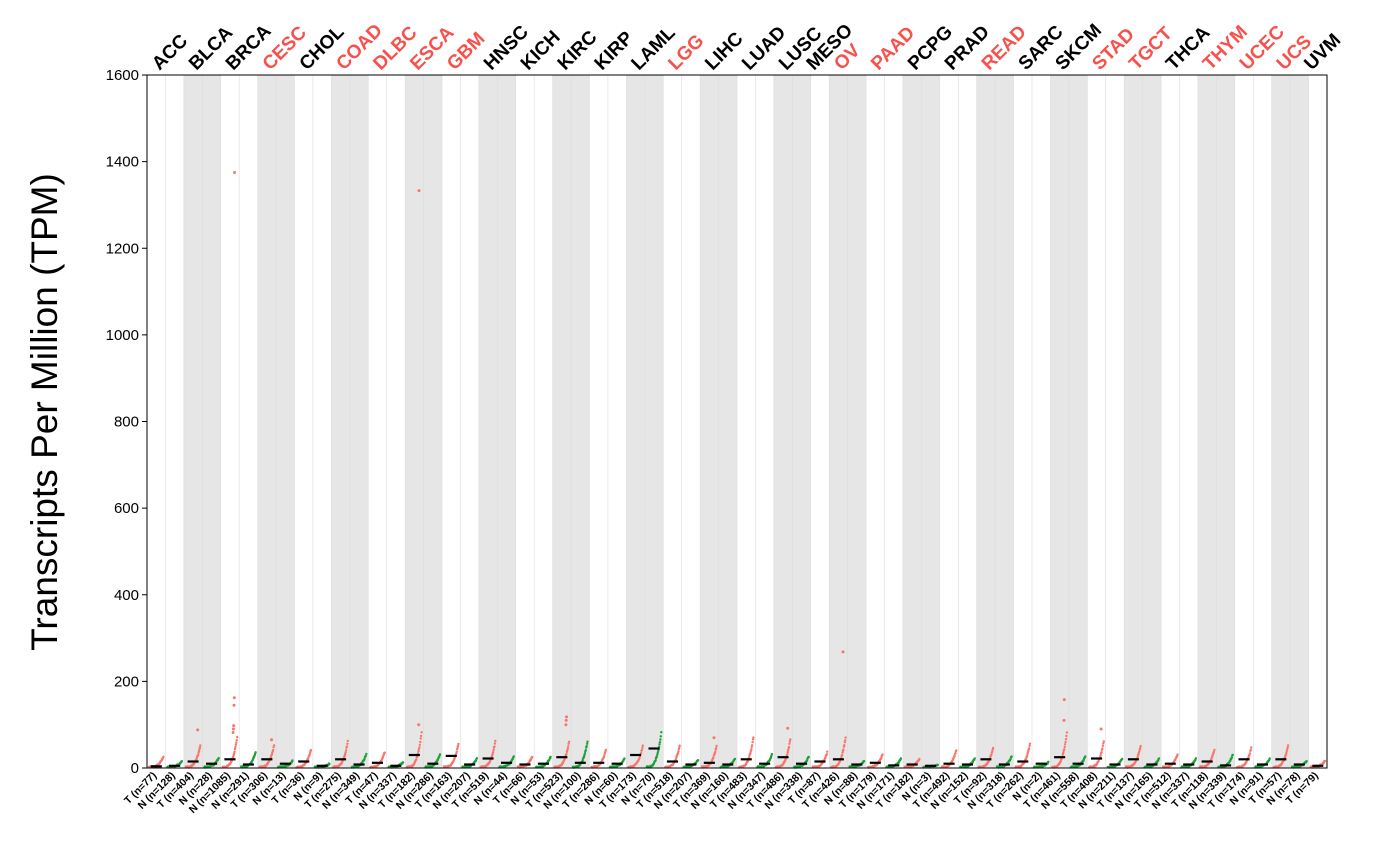  Describe the element at coordinates (44, 412) in the screenshot. I see `y-axis-label: Transcripts Per Million (TPM)` at that location.